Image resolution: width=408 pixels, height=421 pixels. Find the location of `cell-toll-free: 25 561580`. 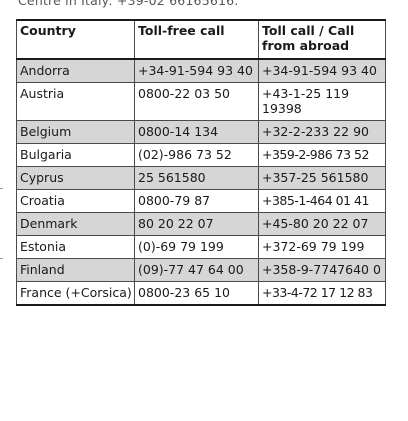

cell-toll-free: 25 561580 is located at coordinates (197, 178).